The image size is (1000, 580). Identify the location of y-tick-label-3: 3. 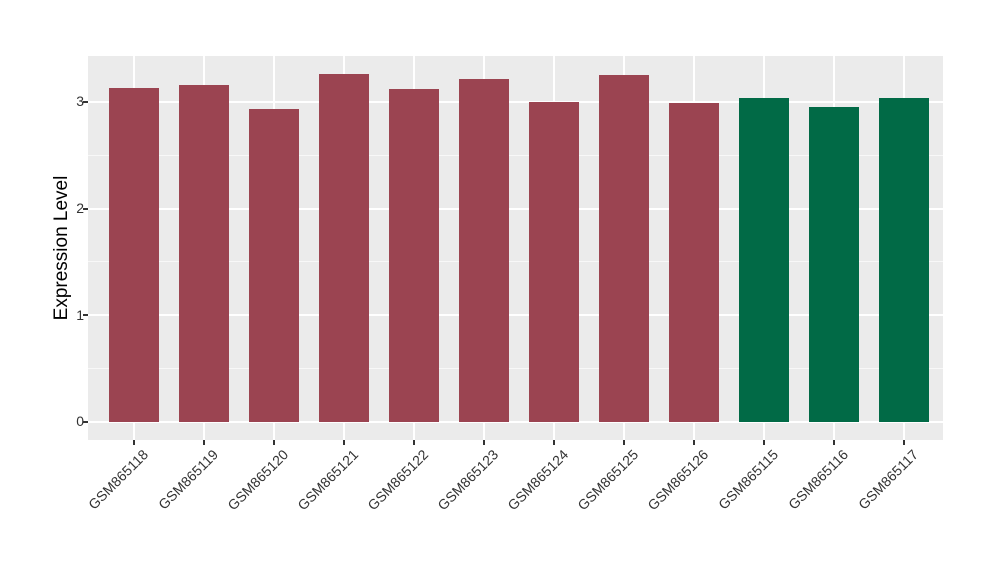
(80, 101).